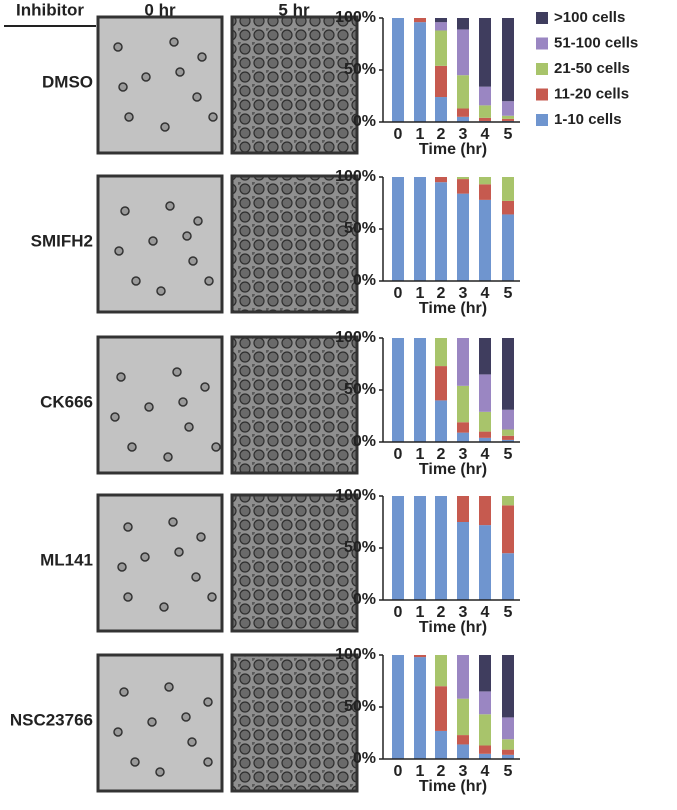 The width and height of the screenshot is (677, 810). Describe the element at coordinates (66, 401) in the screenshot. I see `row-label: CK666` at that location.